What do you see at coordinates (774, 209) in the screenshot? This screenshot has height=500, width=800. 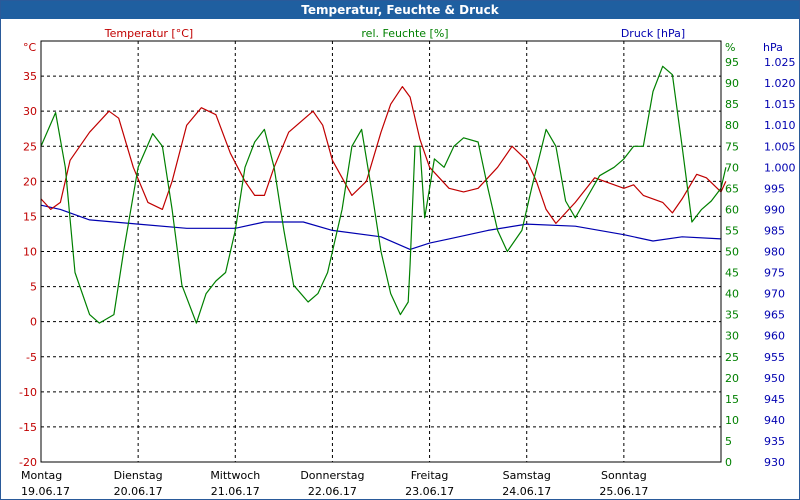 I see `pressure-tick-label: 990` at bounding box center [774, 209].